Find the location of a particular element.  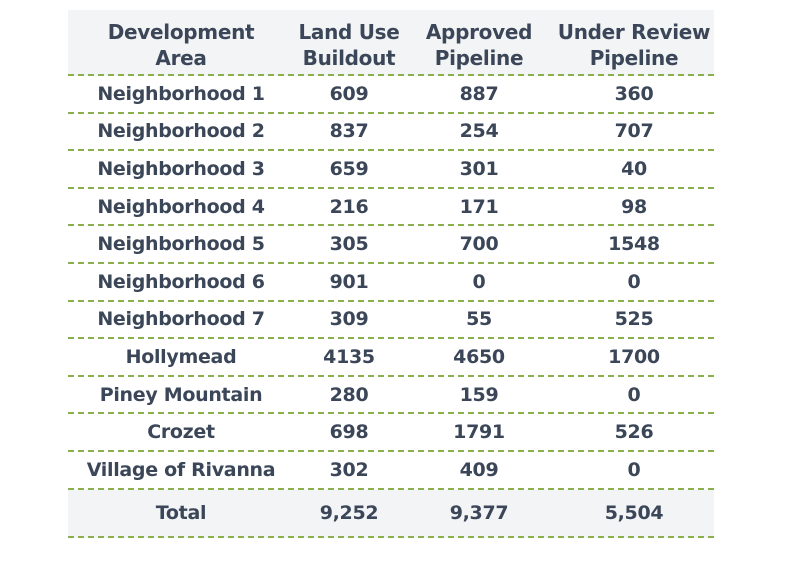

table-row: Neighborhood 3 659 301 40 is located at coordinates (391, 170).